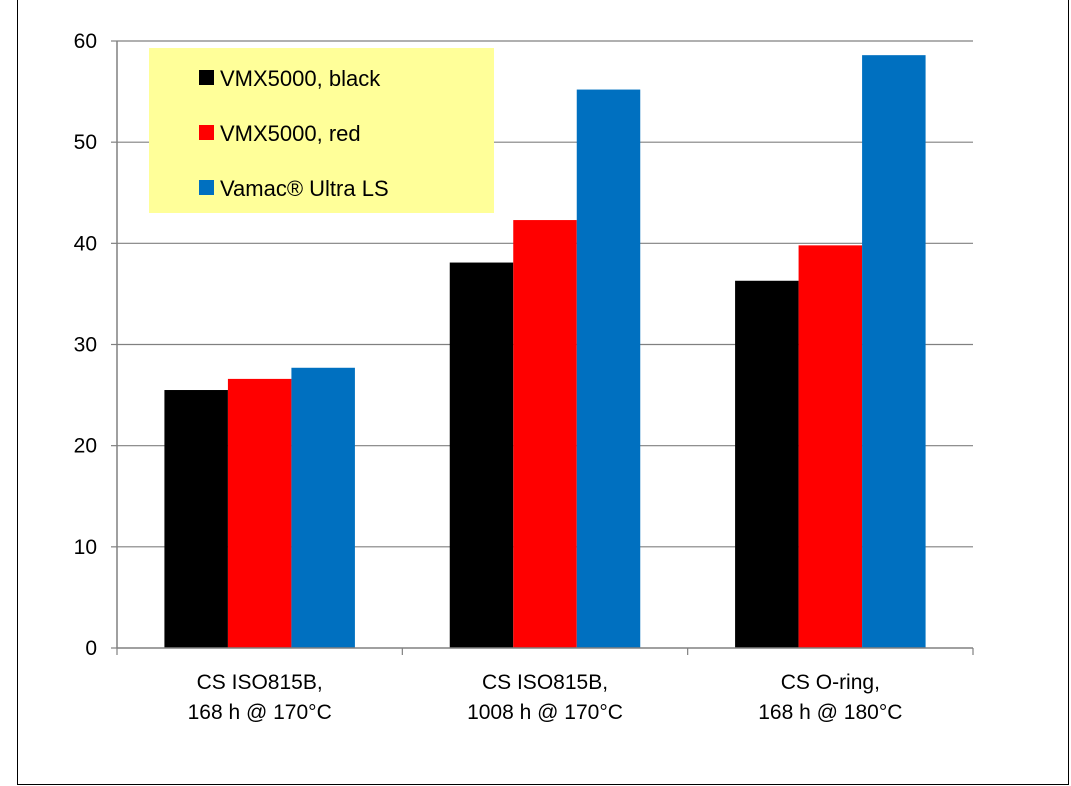  What do you see at coordinates (304, 188) in the screenshot?
I see `legend-label-3: Vamac® Ultra LS` at bounding box center [304, 188].